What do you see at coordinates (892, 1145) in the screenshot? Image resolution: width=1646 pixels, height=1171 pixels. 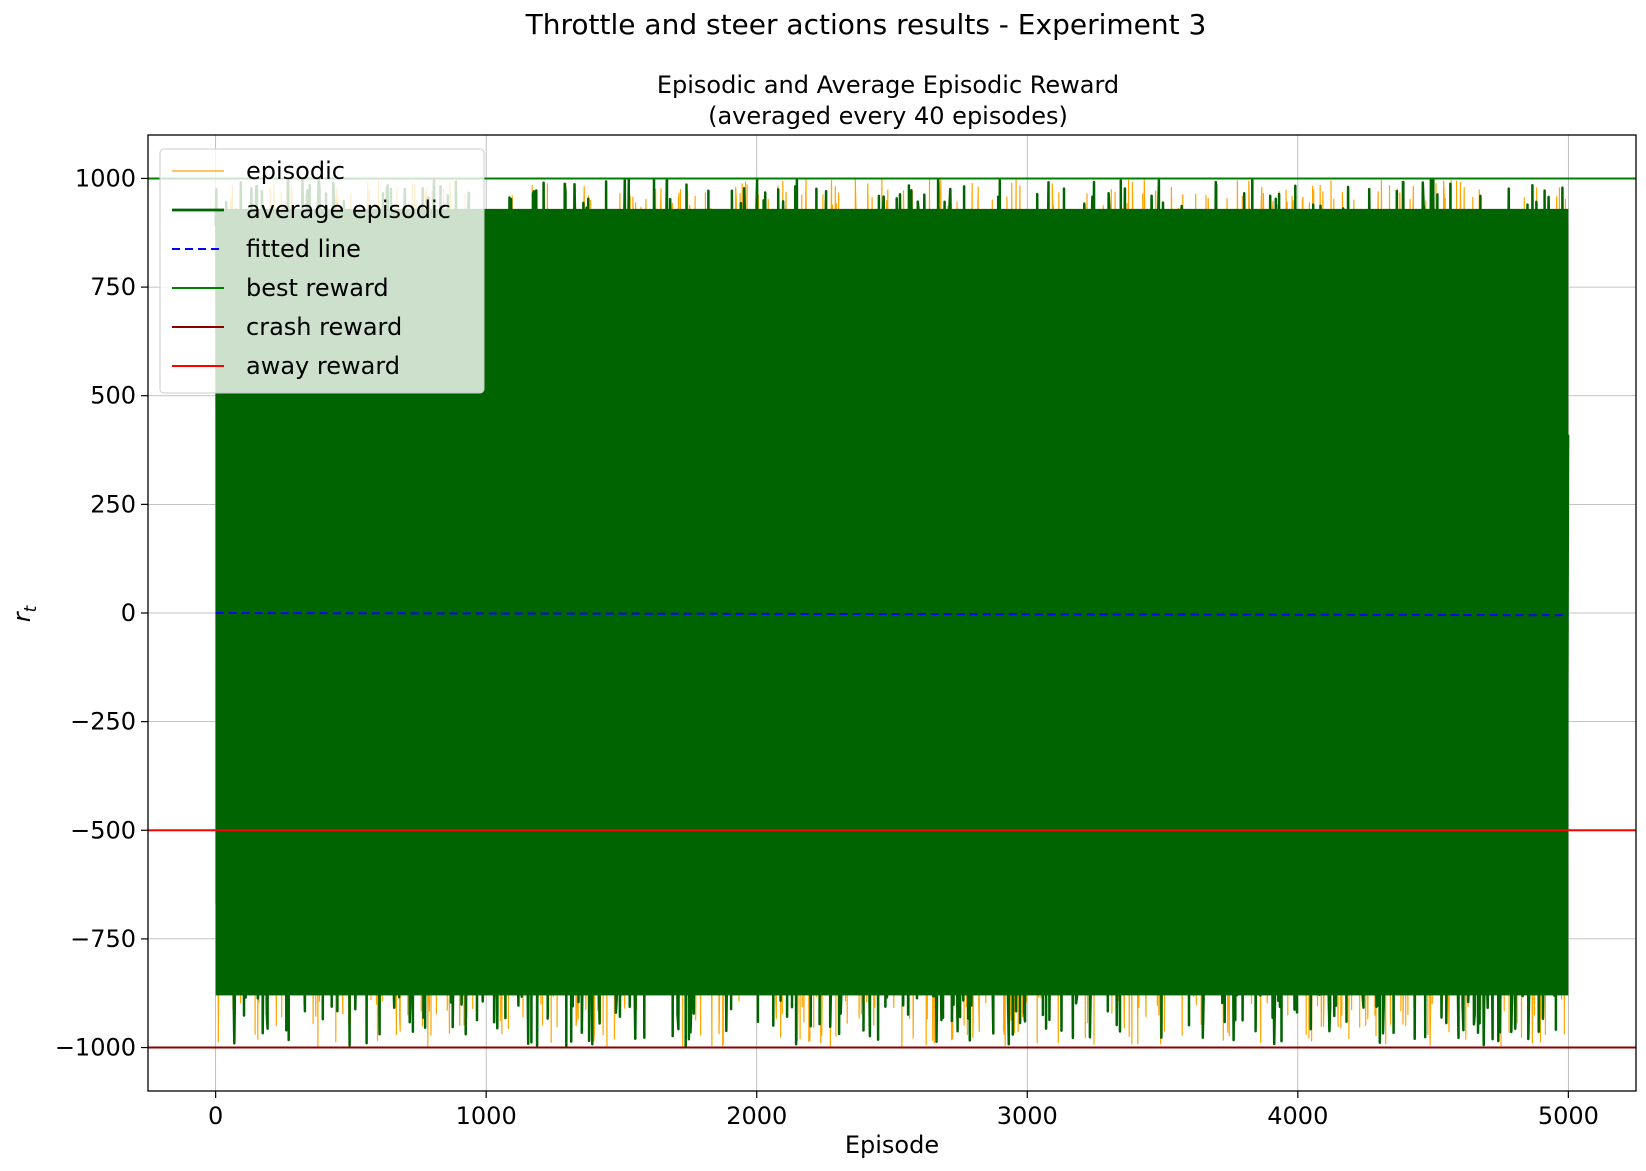 I see `x-axis-label: Episode` at bounding box center [892, 1145].